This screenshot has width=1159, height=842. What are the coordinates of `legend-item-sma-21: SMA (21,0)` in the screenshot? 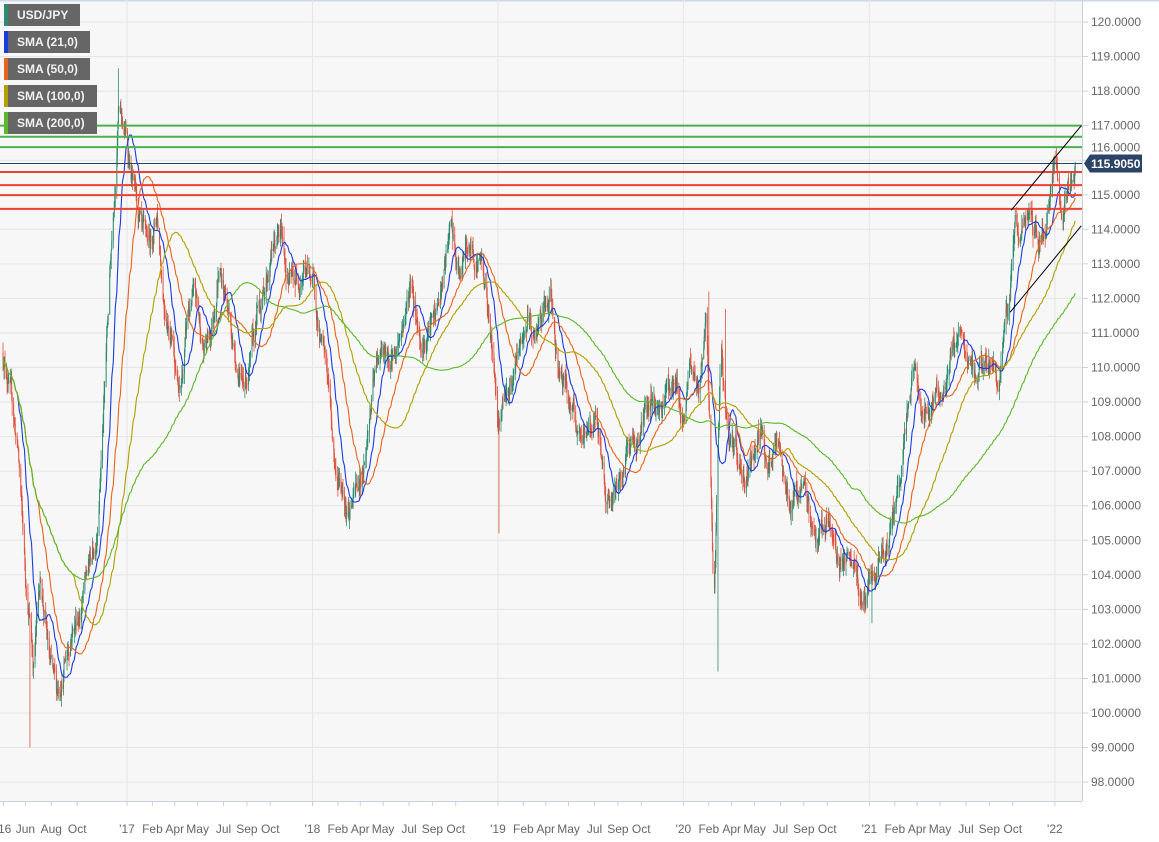 It's located at (47, 42).